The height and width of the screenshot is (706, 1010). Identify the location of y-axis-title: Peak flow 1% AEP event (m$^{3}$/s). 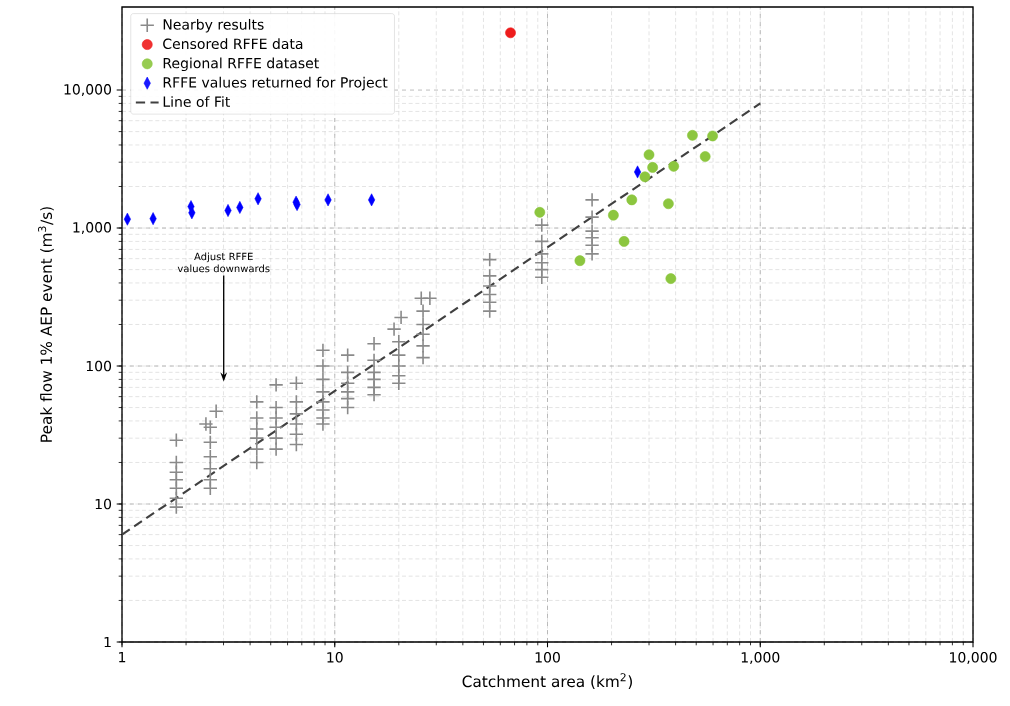
(46, 324).